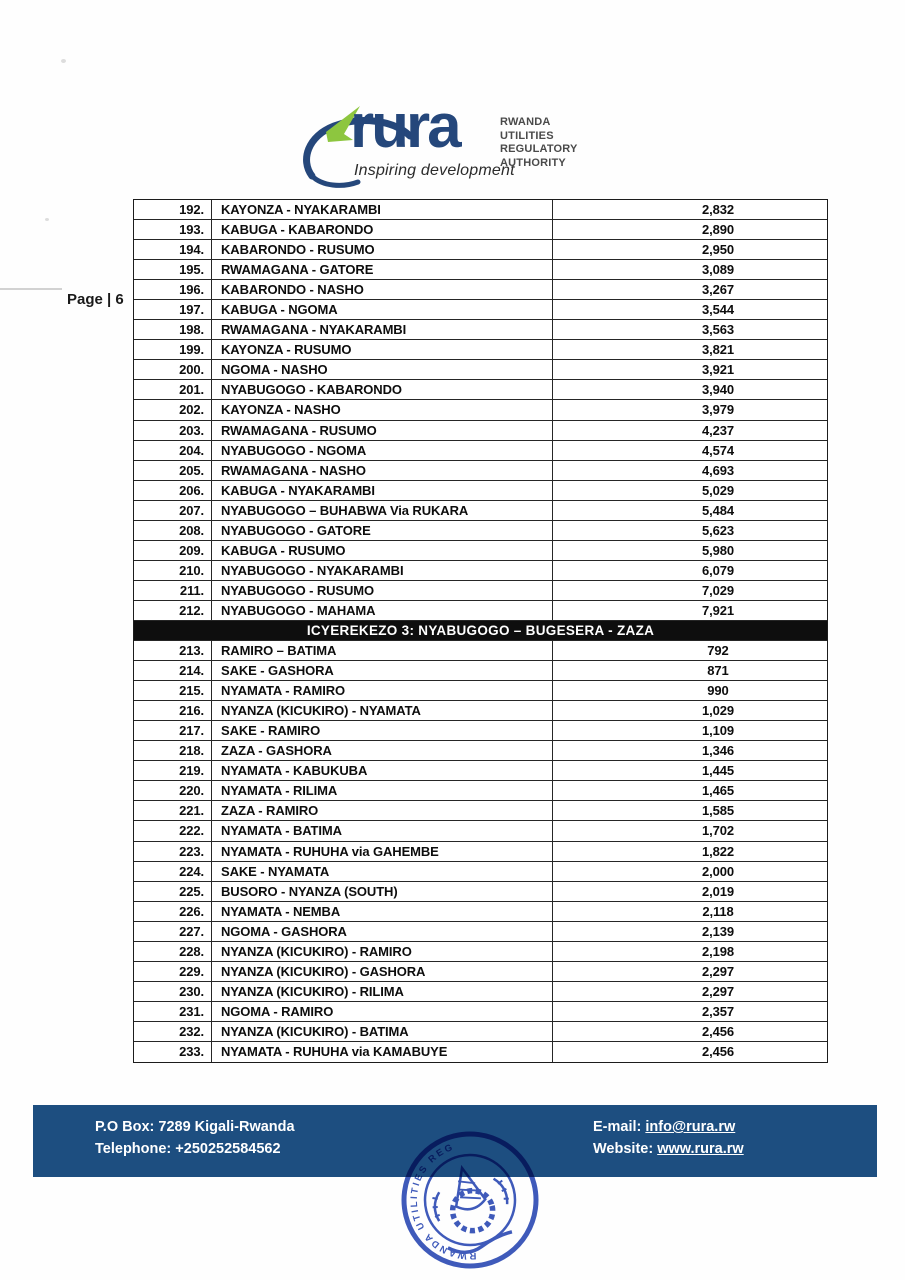 The width and height of the screenshot is (905, 1280). I want to click on fare-cell: 1,702, so click(718, 831).